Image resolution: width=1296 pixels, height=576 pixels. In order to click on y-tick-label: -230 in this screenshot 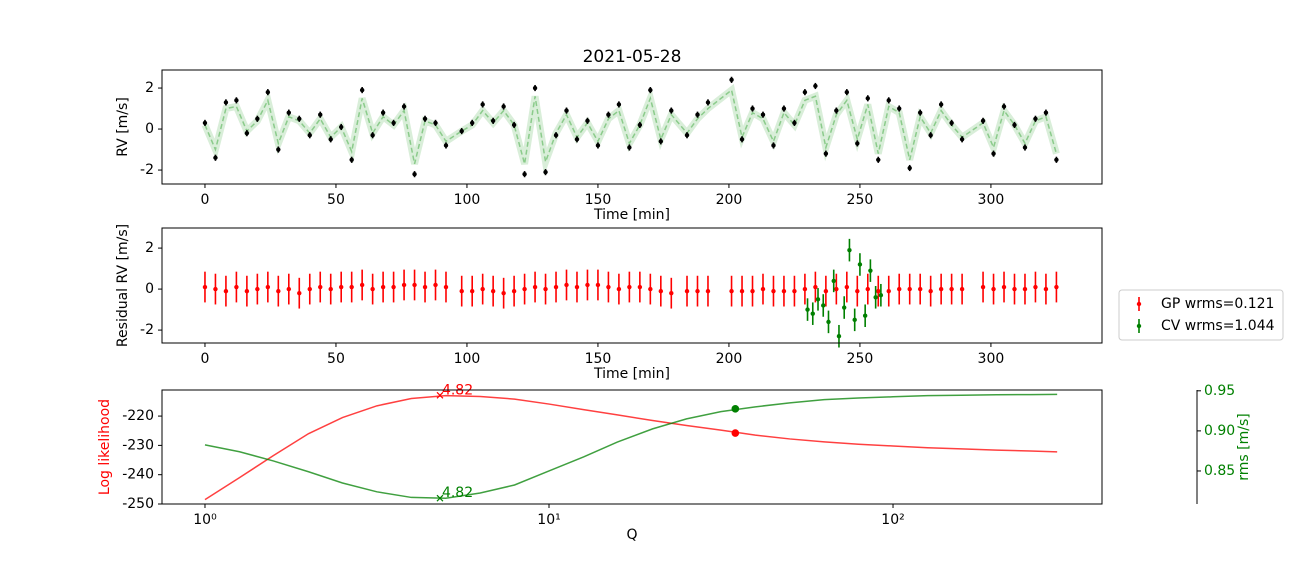, I will do `click(138, 445)`.